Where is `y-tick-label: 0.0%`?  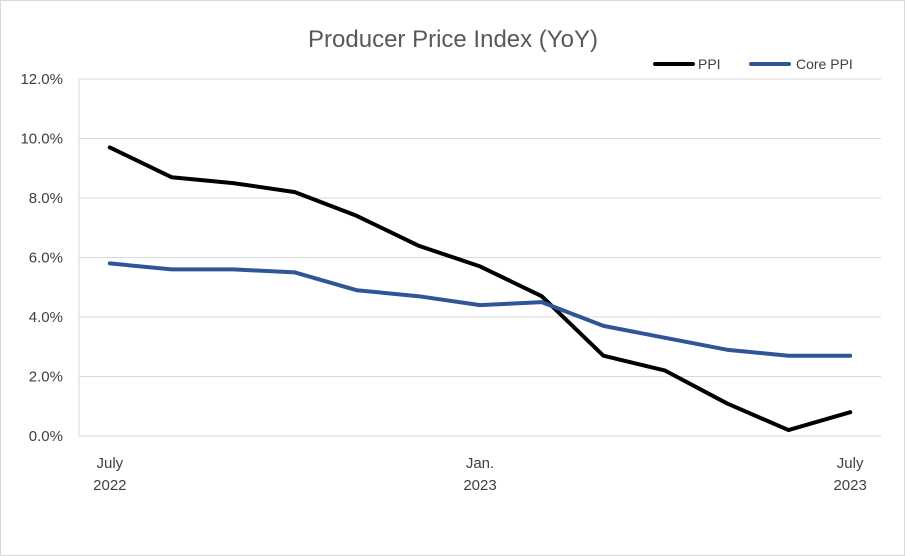
y-tick-label: 0.0% is located at coordinates (46, 436).